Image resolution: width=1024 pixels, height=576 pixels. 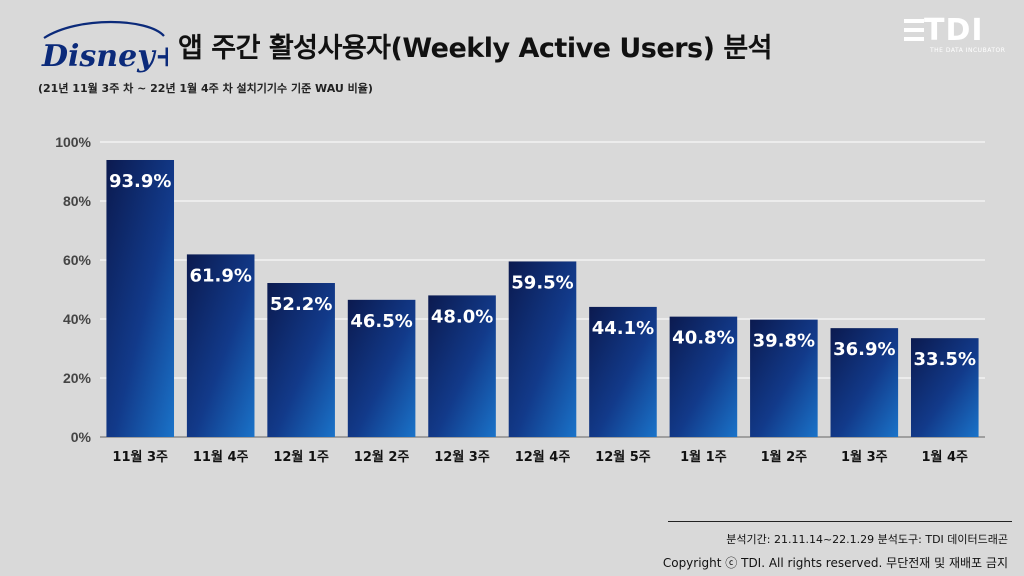 What do you see at coordinates (840, 521) in the screenshot?
I see `footer-divider` at bounding box center [840, 521].